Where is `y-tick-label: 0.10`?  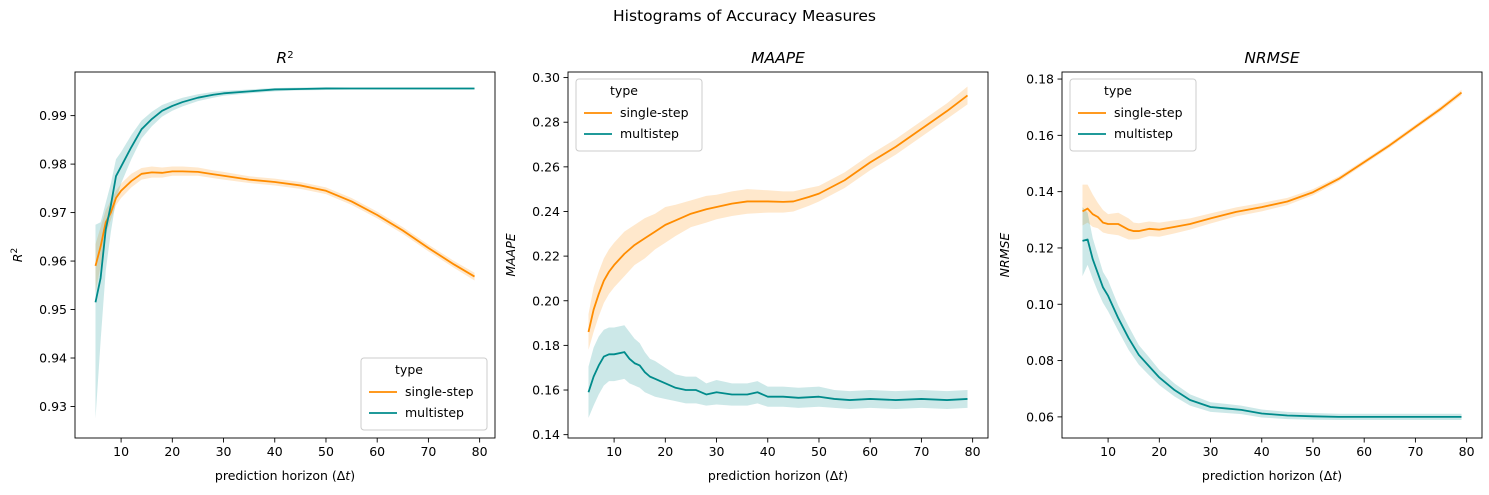
y-tick-label: 0.10 is located at coordinates (1040, 304).